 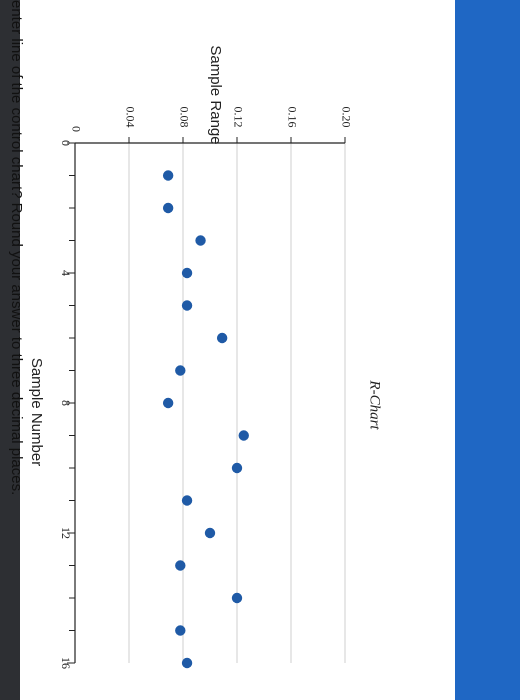 I want to click on x-tick-label: 8, so click(x=66, y=403).